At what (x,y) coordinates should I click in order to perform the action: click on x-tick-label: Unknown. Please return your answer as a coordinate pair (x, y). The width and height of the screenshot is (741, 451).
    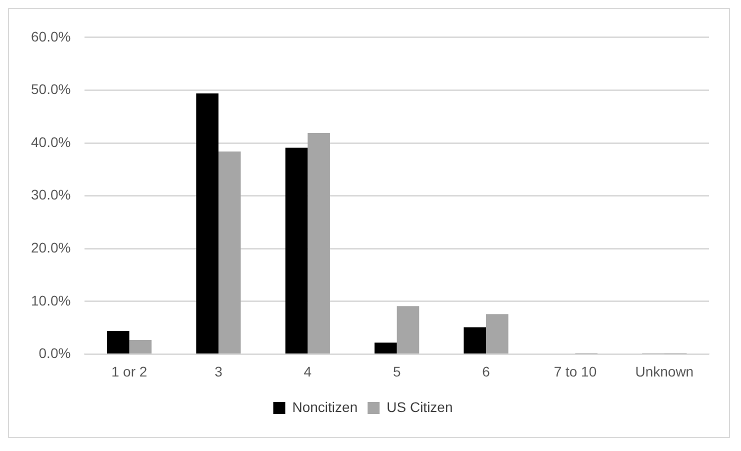
    Looking at the image, I should click on (664, 371).